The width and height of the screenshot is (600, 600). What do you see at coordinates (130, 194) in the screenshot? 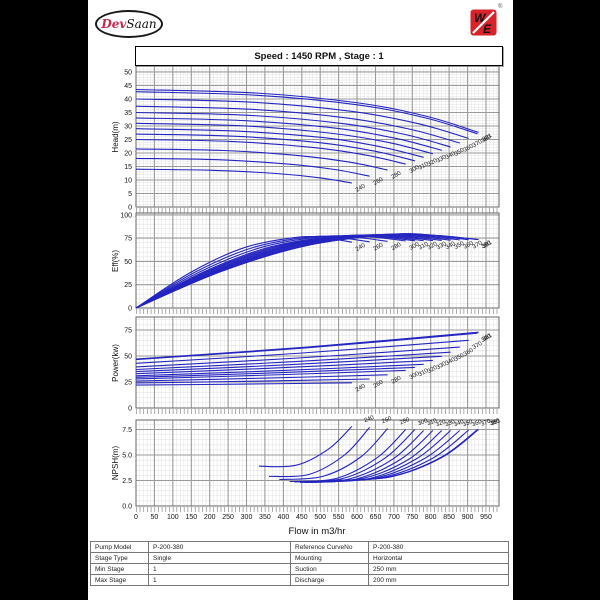
I see `svg-text: 5` at bounding box center [130, 194].